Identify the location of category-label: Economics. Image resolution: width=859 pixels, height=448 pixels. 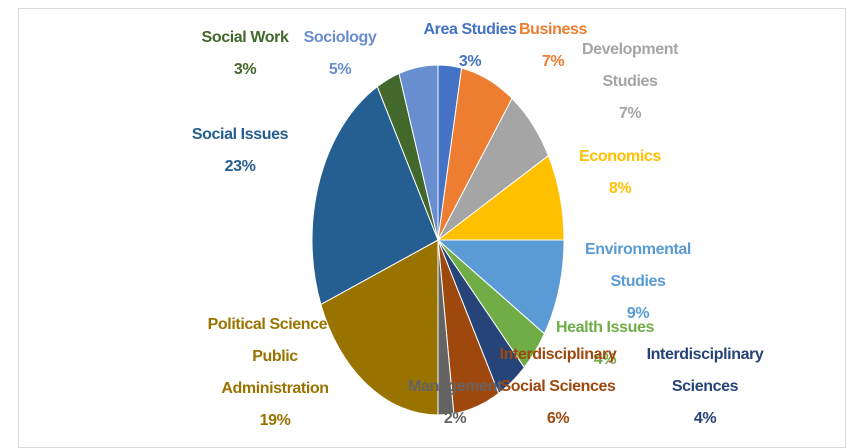
(620, 156).